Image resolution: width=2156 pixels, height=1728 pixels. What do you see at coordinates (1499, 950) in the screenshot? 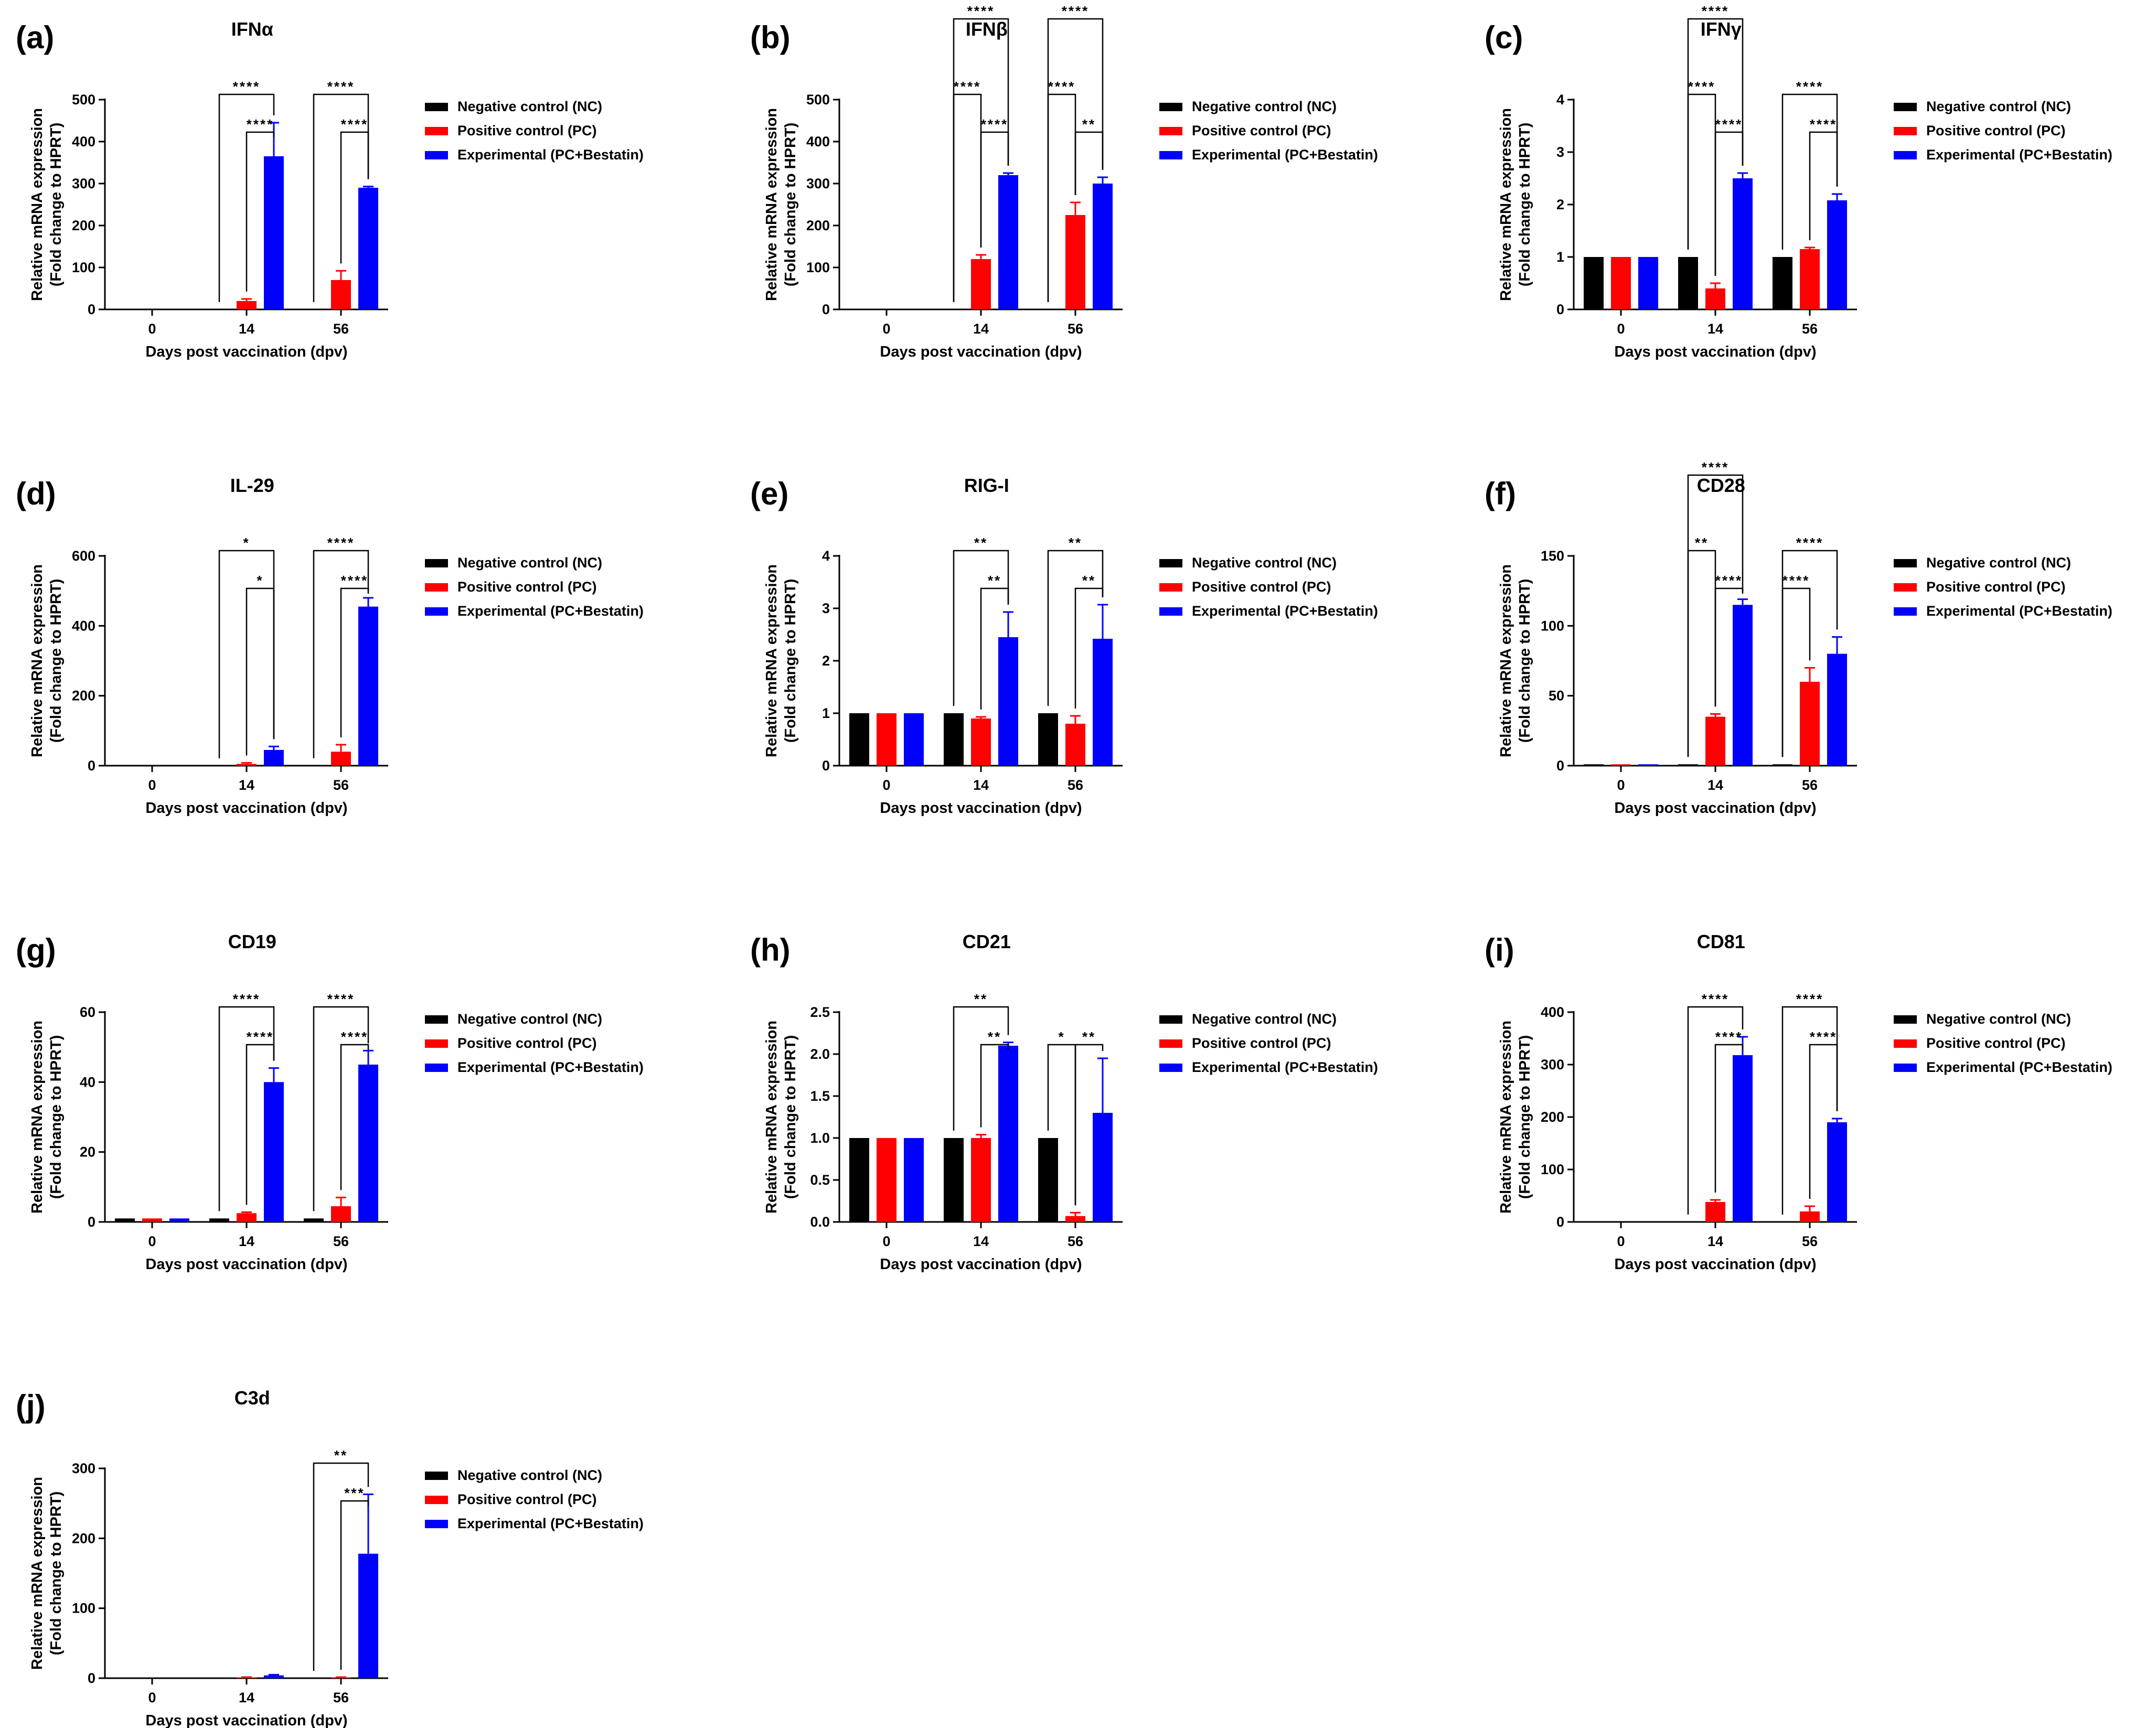
I see `panel-letter: (i)` at bounding box center [1499, 950].